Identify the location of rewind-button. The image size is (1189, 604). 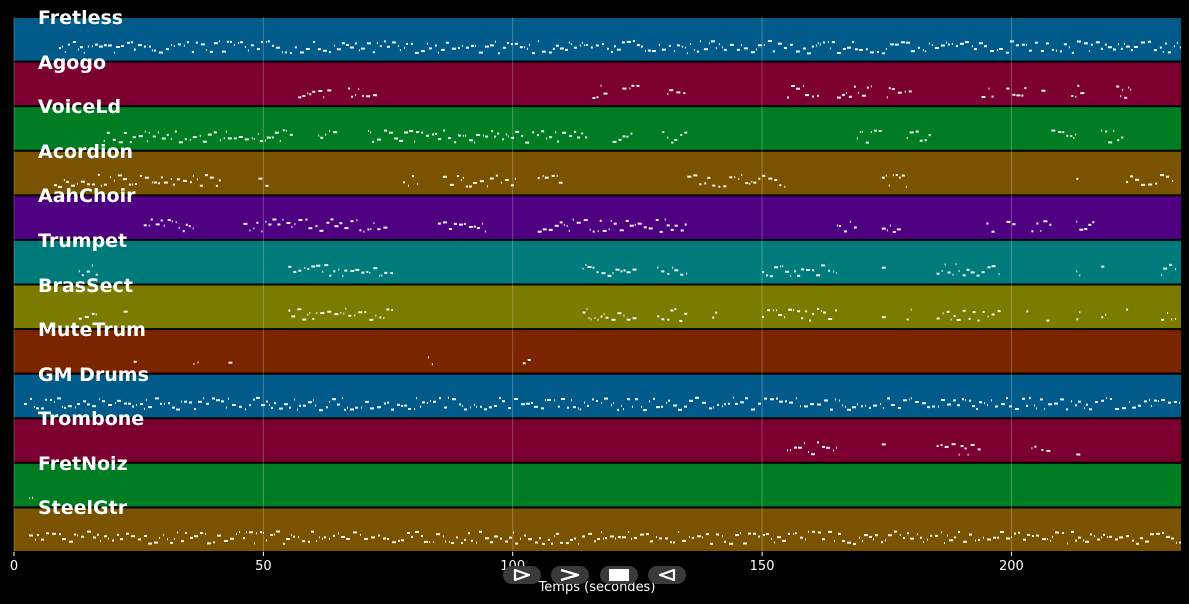
(667, 575).